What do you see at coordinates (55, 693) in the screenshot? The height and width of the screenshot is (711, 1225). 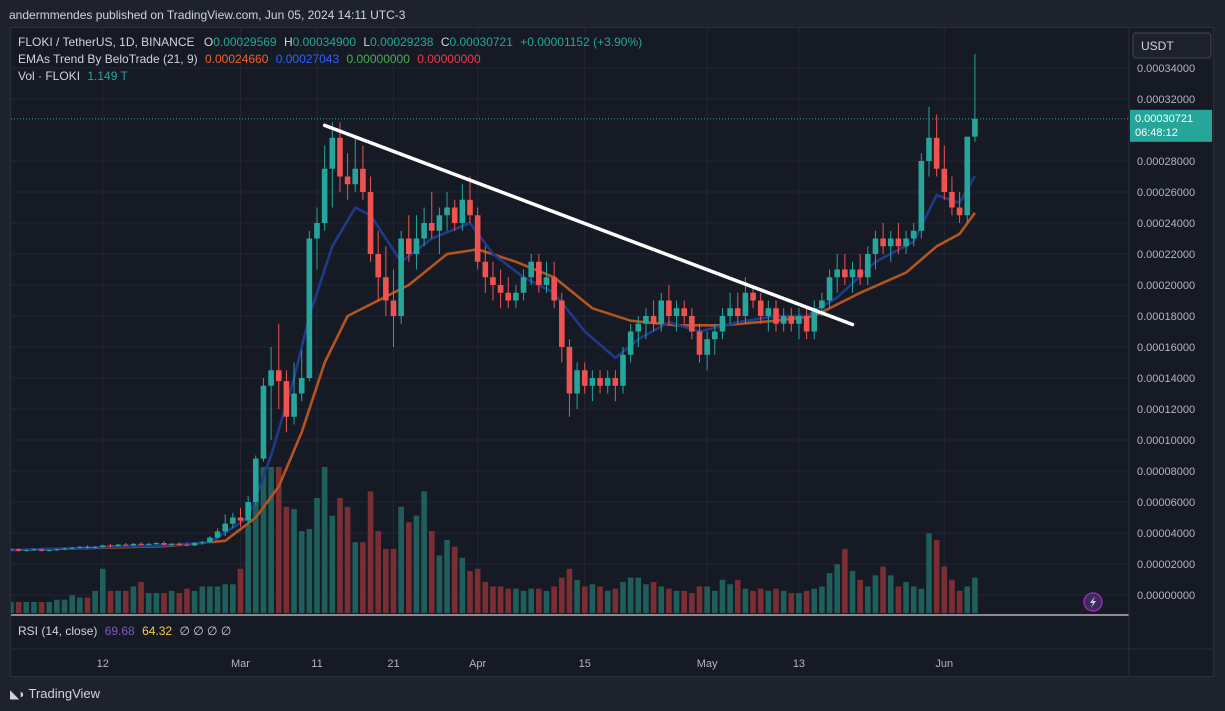 I see `tradingview-logo: ◣◗ TradingView` at bounding box center [55, 693].